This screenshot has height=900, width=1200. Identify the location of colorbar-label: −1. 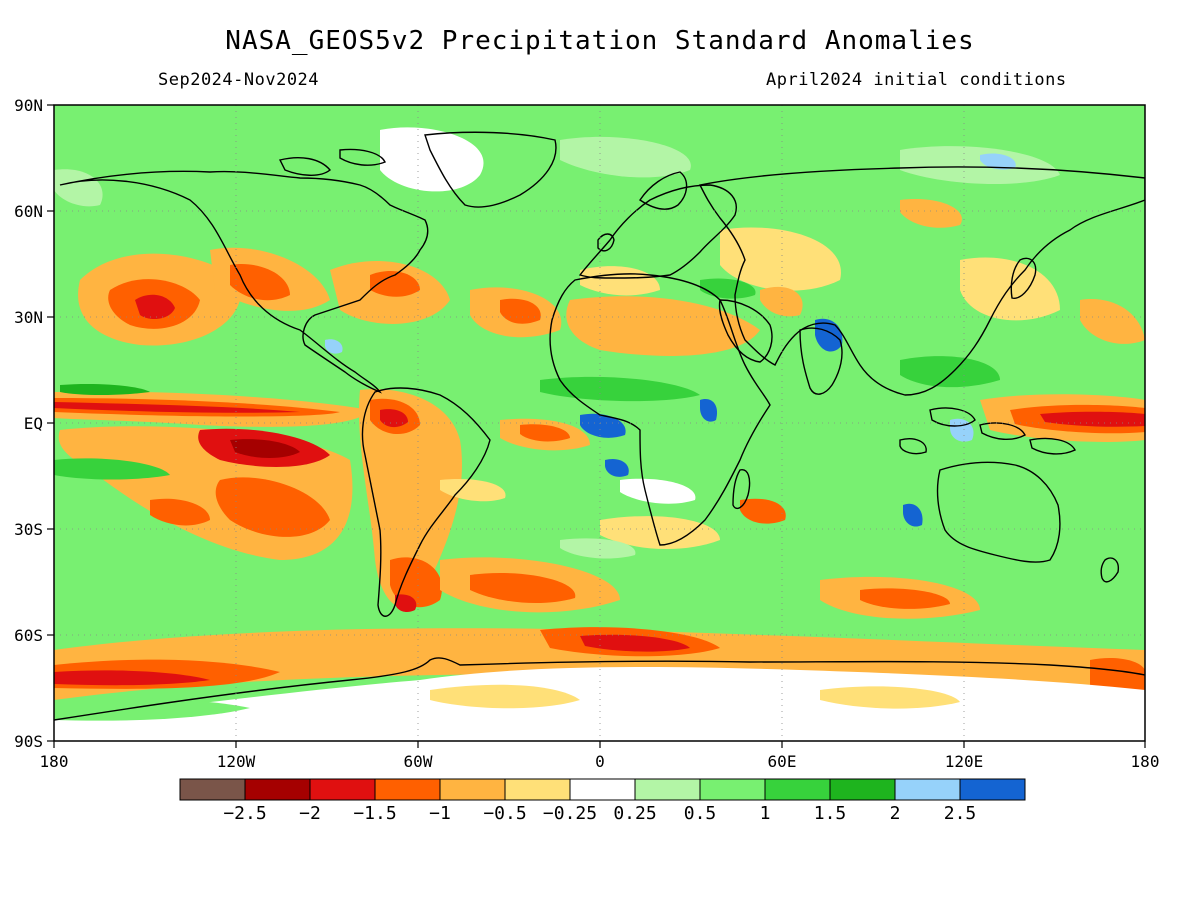
(440, 813).